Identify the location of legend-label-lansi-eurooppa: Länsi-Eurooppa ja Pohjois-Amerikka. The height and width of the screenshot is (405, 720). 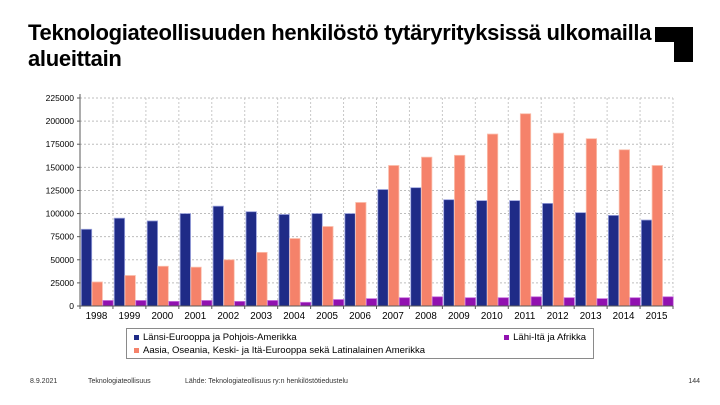
(220, 337).